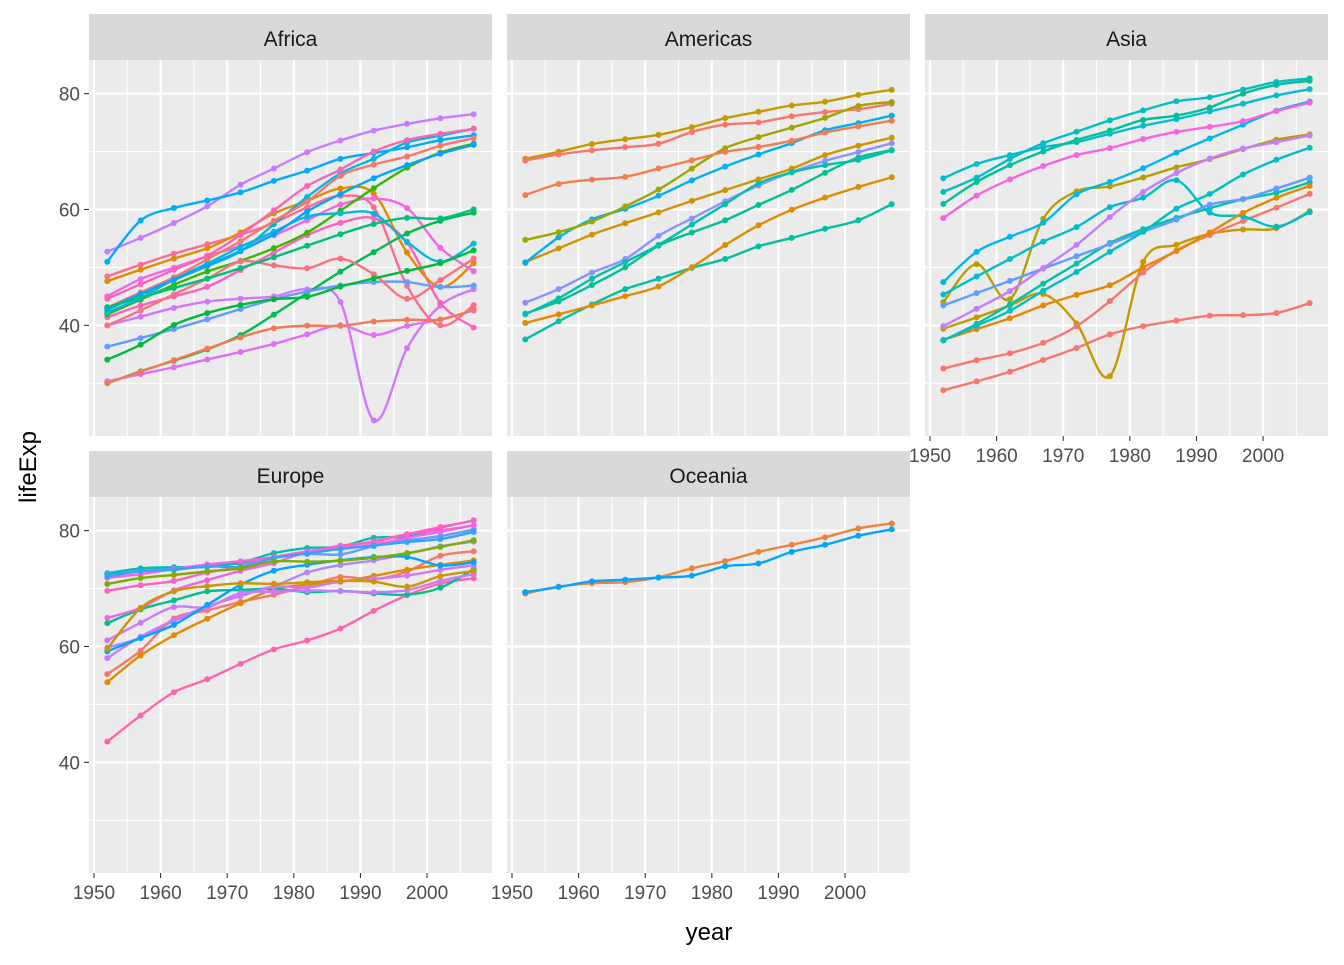 The width and height of the screenshot is (1344, 965). I want to click on panel-asia: Asia 1950 1960 1970 1980 1990 2000, so click(1118, 240).